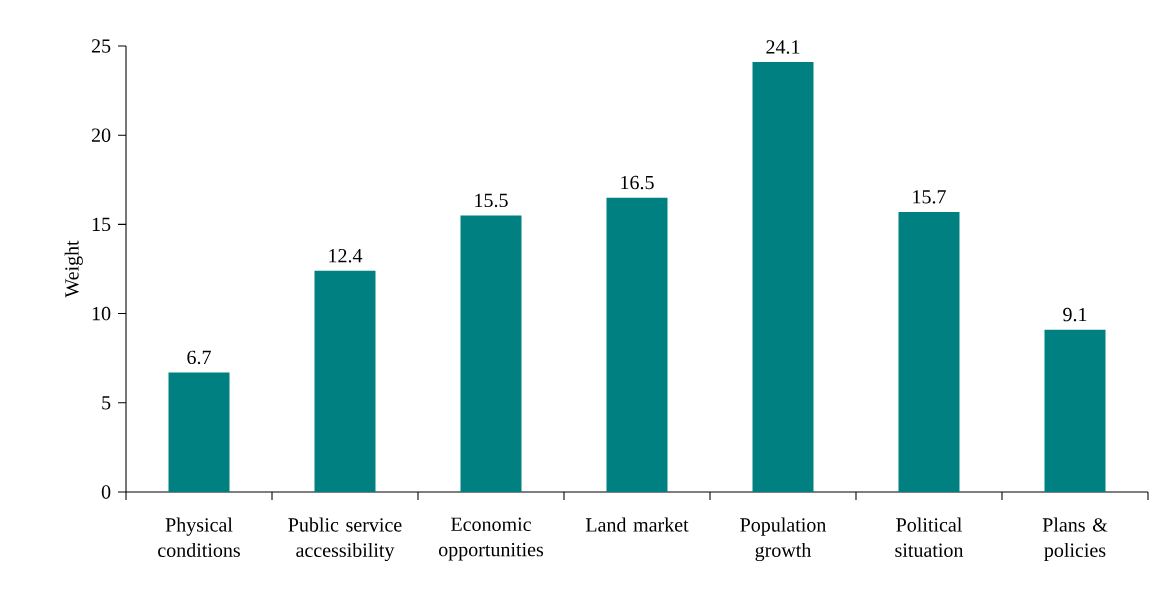  Describe the element at coordinates (1075, 314) in the screenshot. I see `data-label: 9.1` at that location.